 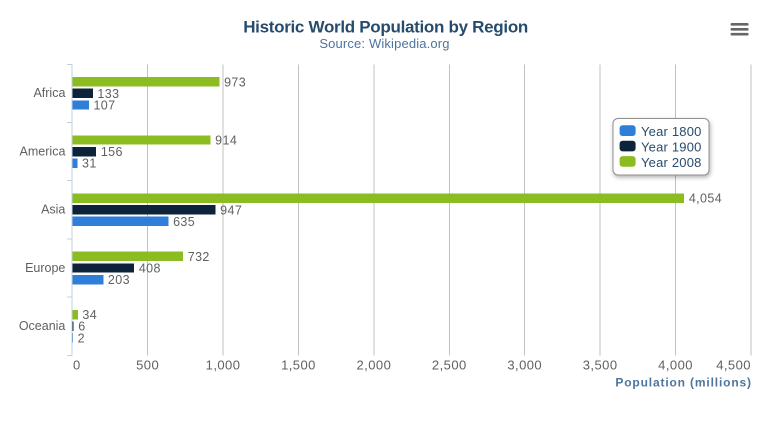 What do you see at coordinates (675, 364) in the screenshot?
I see `svg-text: 4,000` at bounding box center [675, 364].